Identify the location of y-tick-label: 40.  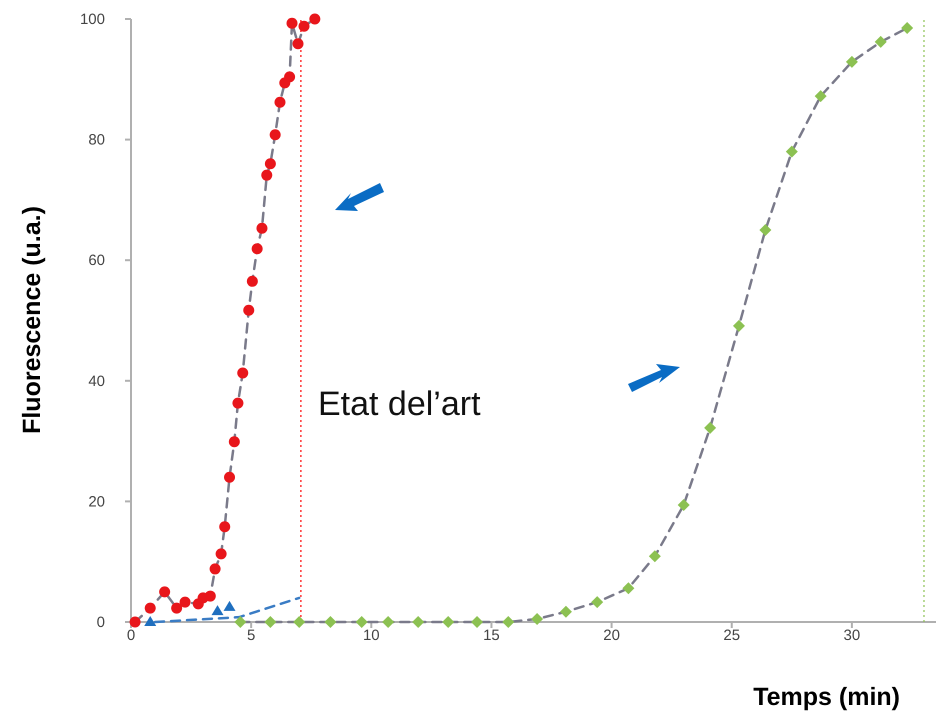
(96, 381).